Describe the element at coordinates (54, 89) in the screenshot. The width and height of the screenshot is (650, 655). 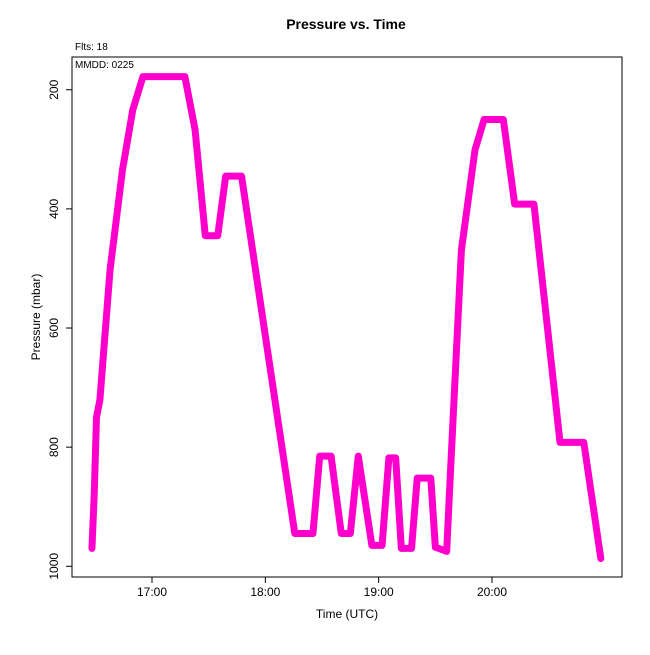
I see `y-tick-label: 200` at that location.